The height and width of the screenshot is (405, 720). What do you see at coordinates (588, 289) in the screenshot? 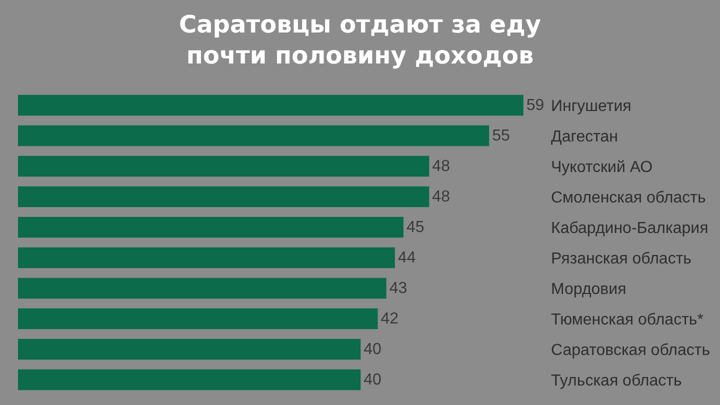
I see `y-tick-label: Мордовия` at bounding box center [588, 289].